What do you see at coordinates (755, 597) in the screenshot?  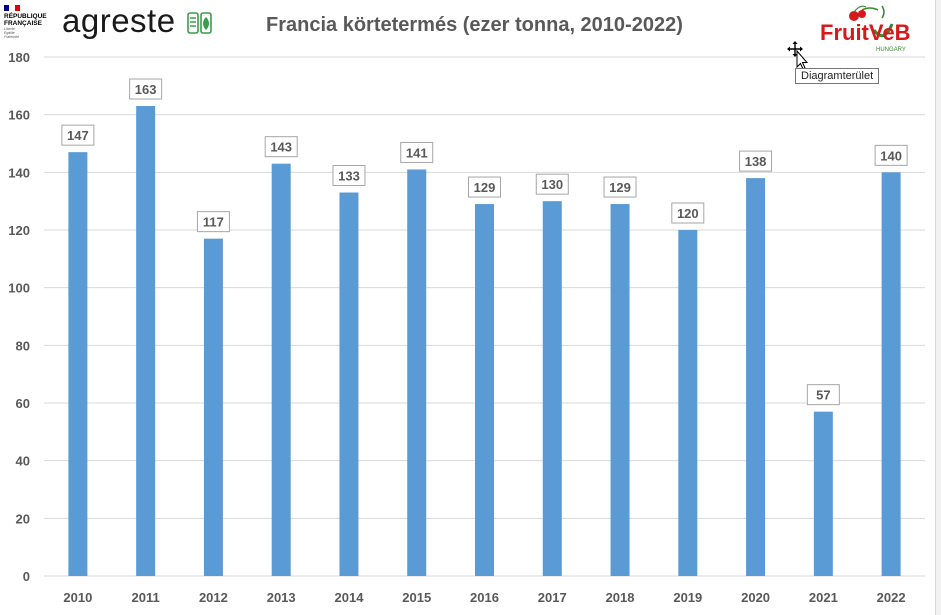 I see `x-tick-label: 2020` at bounding box center [755, 597].